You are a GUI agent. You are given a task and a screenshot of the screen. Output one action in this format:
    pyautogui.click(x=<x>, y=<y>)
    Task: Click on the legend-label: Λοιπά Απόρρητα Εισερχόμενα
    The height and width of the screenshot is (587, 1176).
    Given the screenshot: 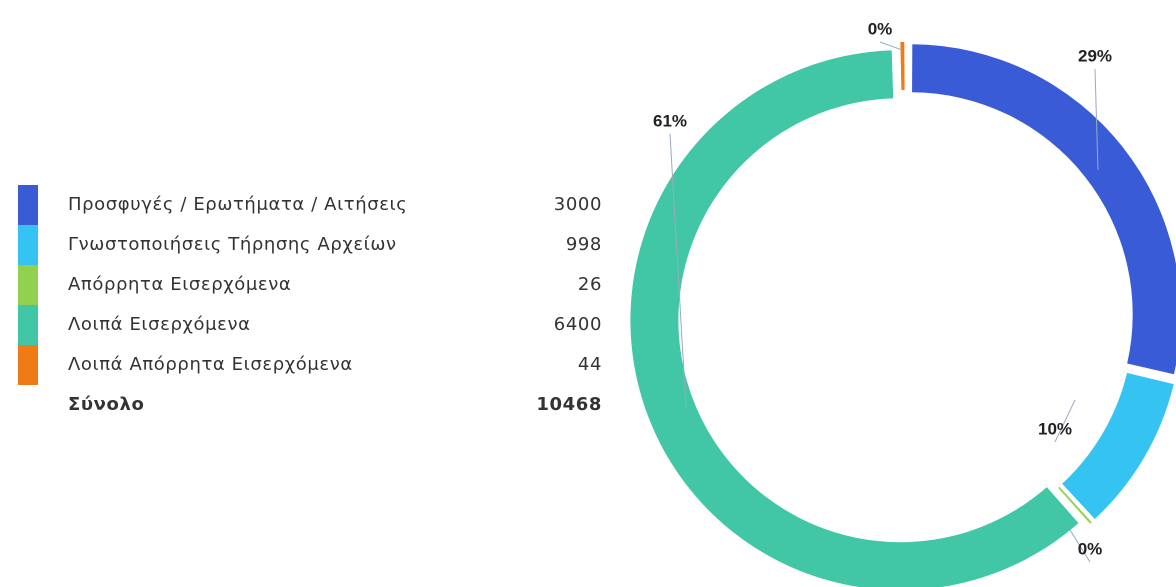 What is the action you would take?
    pyautogui.click(x=210, y=364)
    